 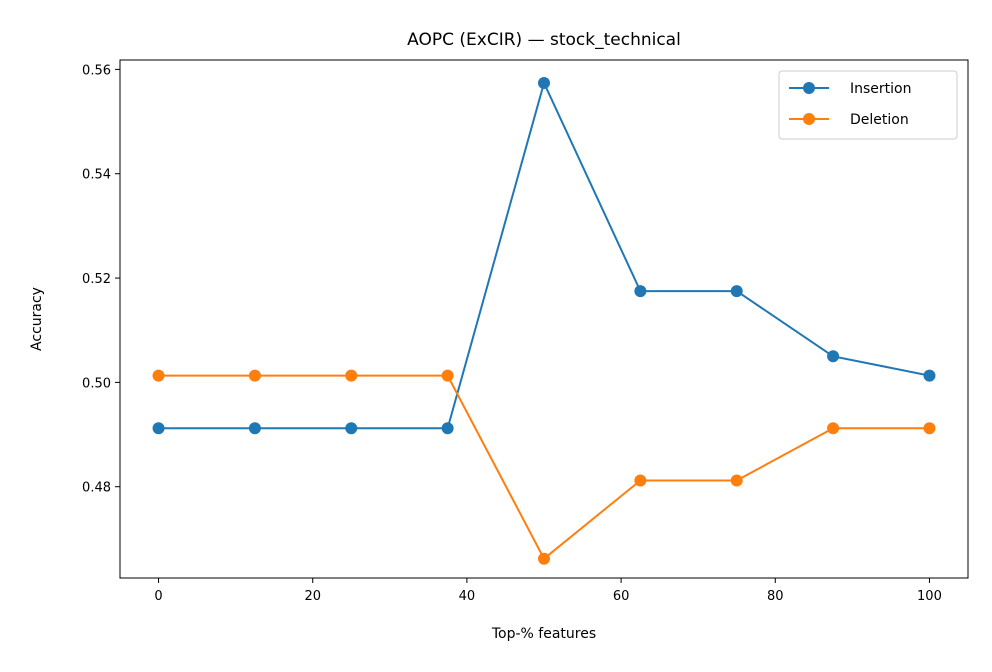 What do you see at coordinates (929, 596) in the screenshot?
I see `x-tick-label: 100` at bounding box center [929, 596].